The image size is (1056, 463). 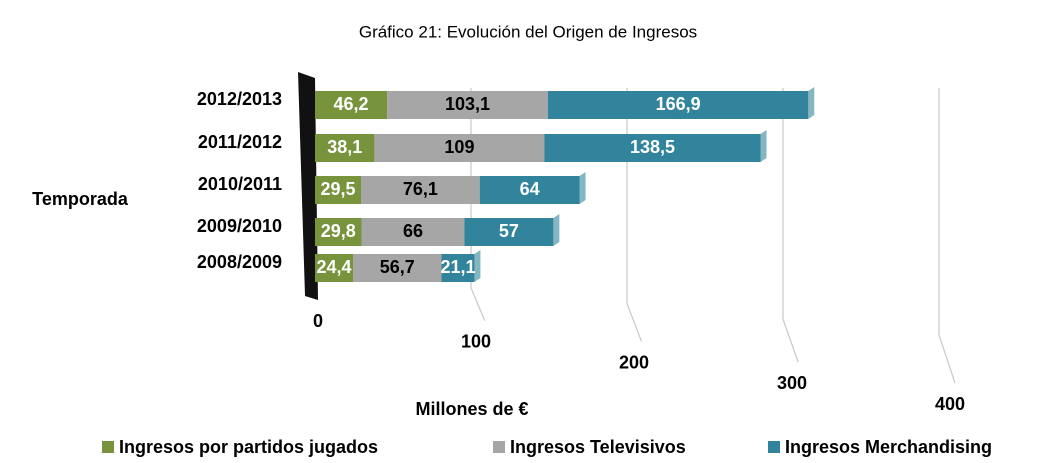 What do you see at coordinates (248, 447) in the screenshot?
I see `legend-label: Ingresos por partidos jugados` at bounding box center [248, 447].